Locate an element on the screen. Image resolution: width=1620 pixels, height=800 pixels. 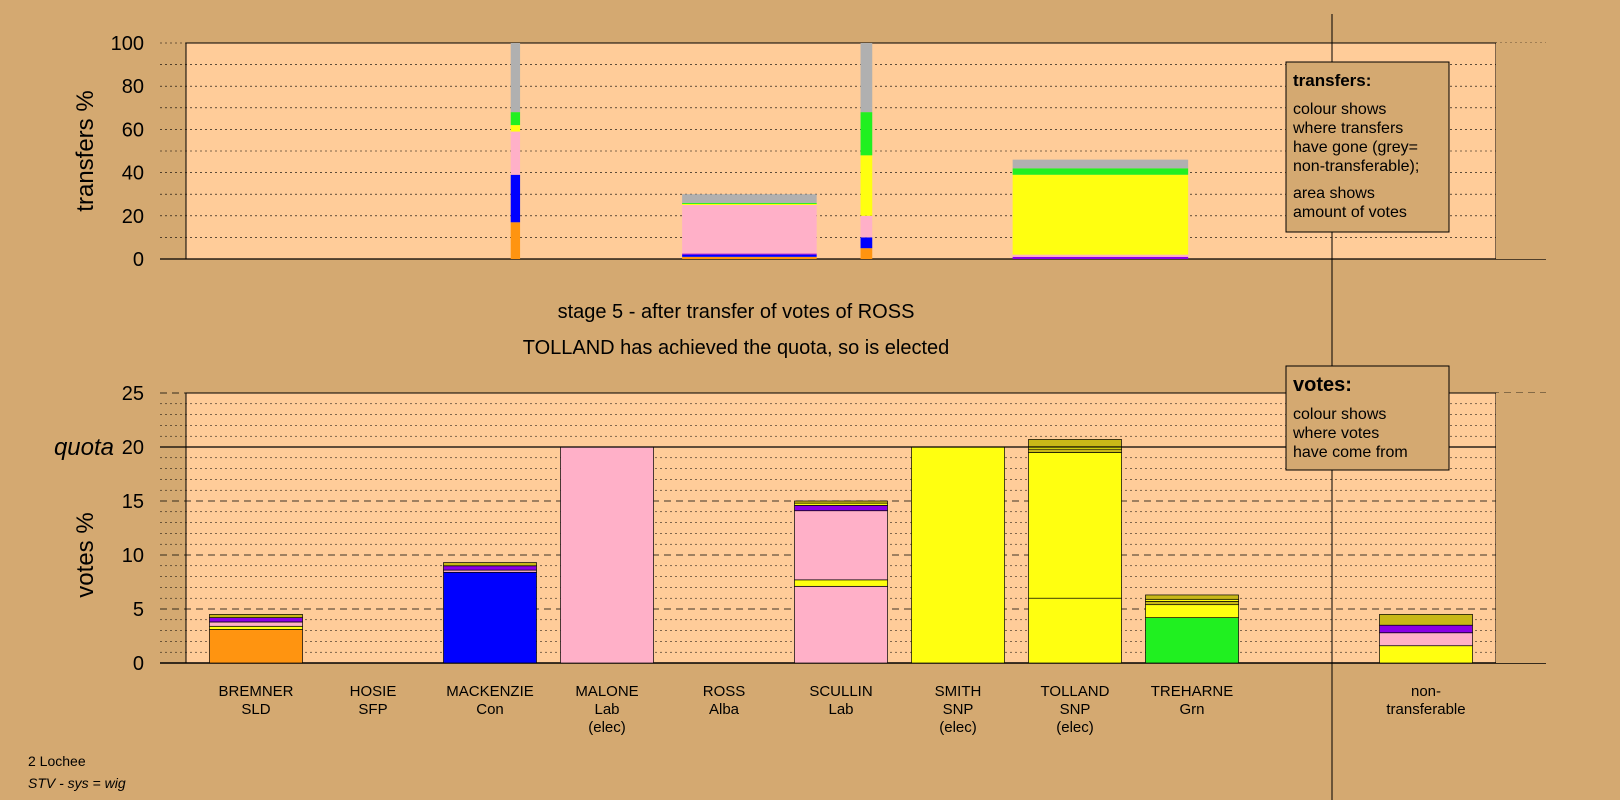
bar-smith-segment is located at coordinates (958, 555).